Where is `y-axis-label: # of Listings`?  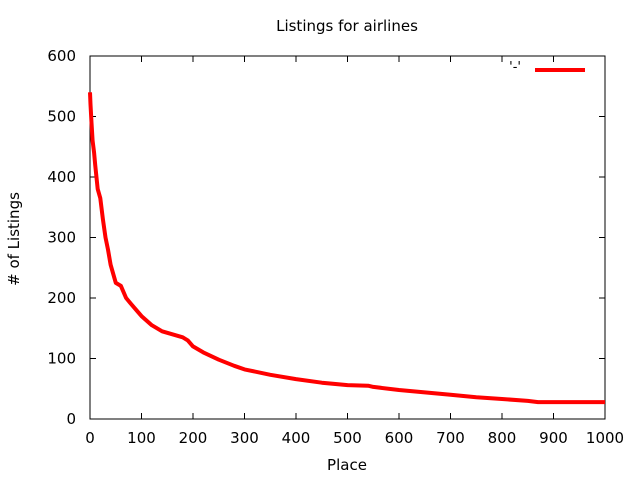
y-axis-label: # of Listings is located at coordinates (14, 239).